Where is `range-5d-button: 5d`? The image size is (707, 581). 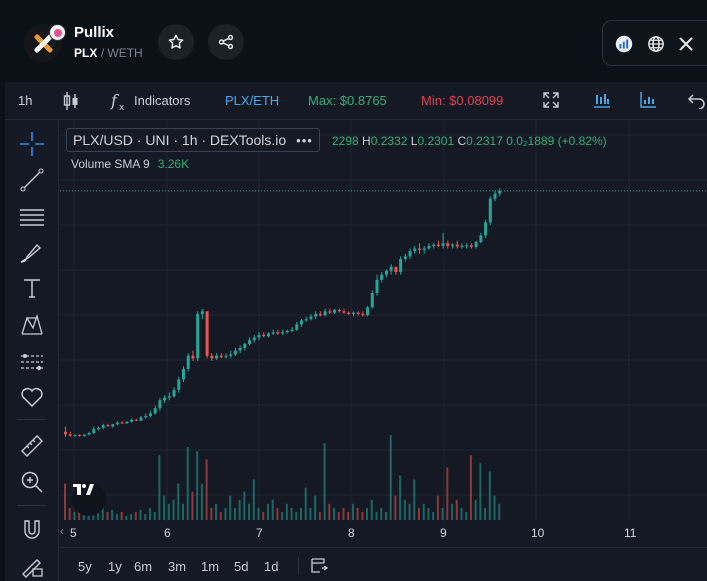 range-5d-button: 5d is located at coordinates (241, 566).